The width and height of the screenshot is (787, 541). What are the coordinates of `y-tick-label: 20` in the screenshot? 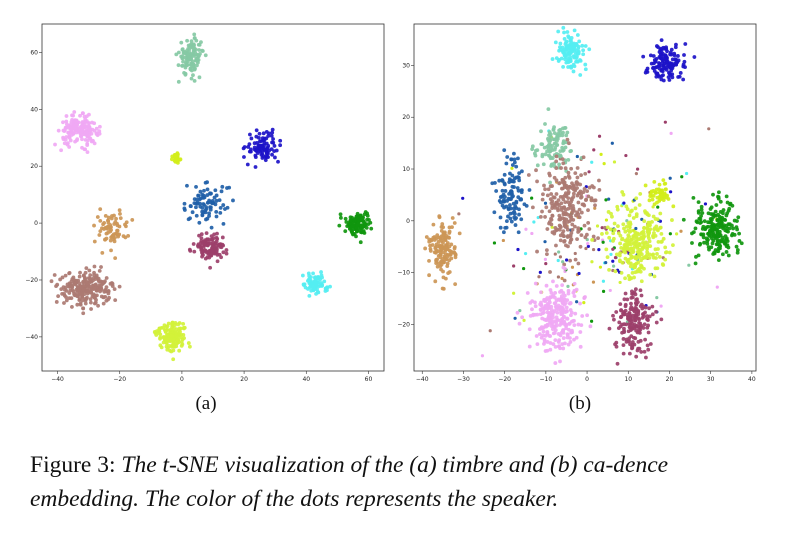 It's located at (406, 117).